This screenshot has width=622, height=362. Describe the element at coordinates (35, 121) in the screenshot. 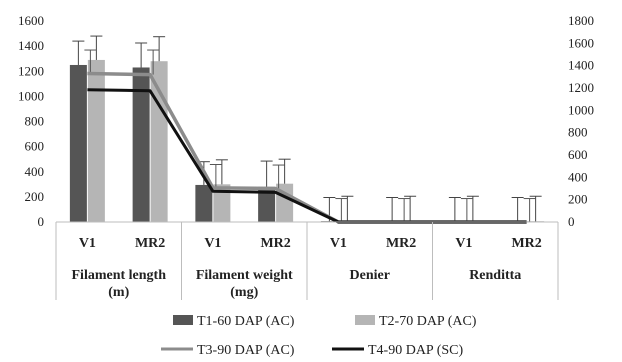

I see `y-left-tick-label: 800` at that location.